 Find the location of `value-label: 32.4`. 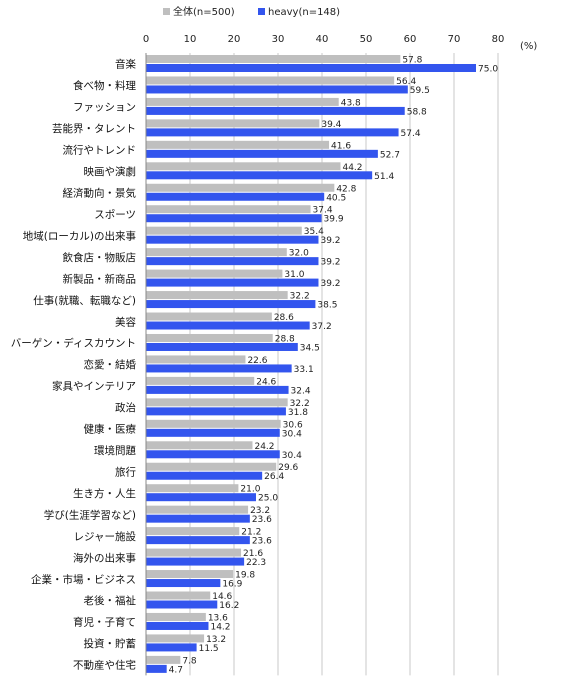

value-label: 32.4 is located at coordinates (301, 391).